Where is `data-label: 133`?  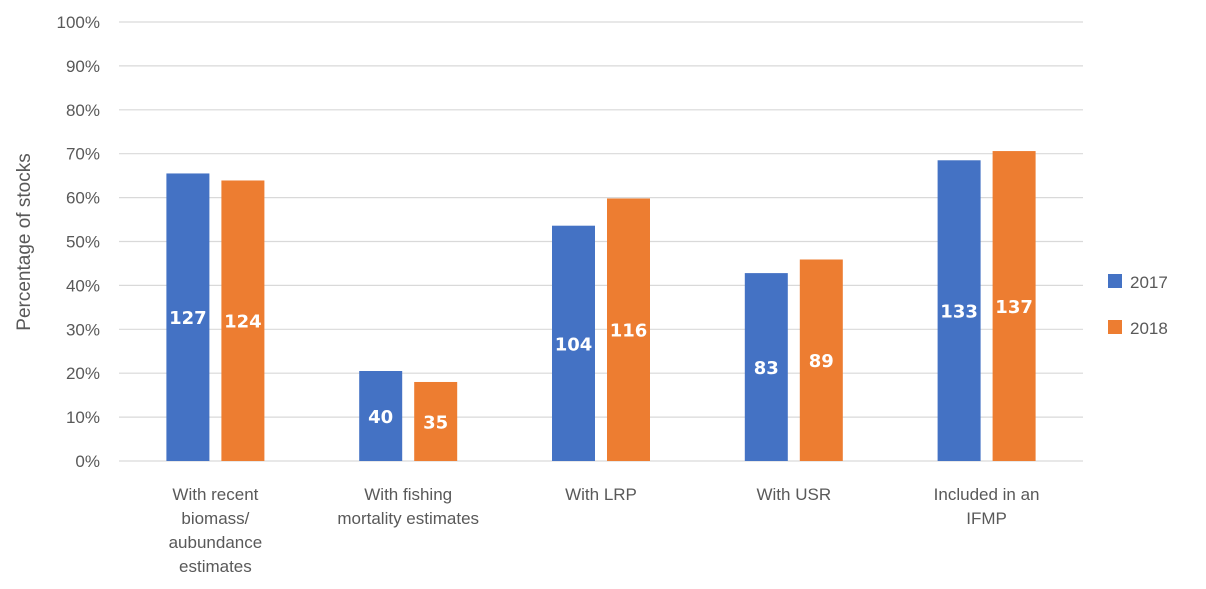
data-label: 133 is located at coordinates (959, 312).